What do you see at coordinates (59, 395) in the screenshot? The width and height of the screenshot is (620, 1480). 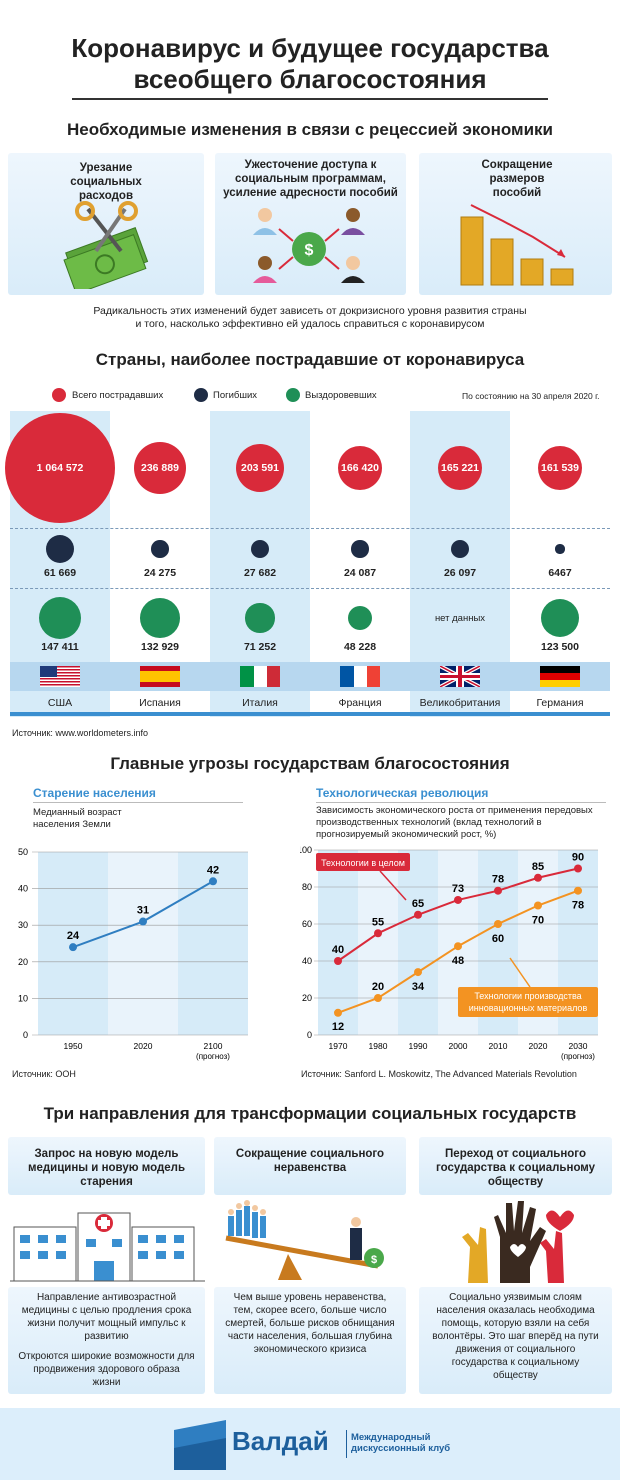 I see `legend-total-dot` at bounding box center [59, 395].